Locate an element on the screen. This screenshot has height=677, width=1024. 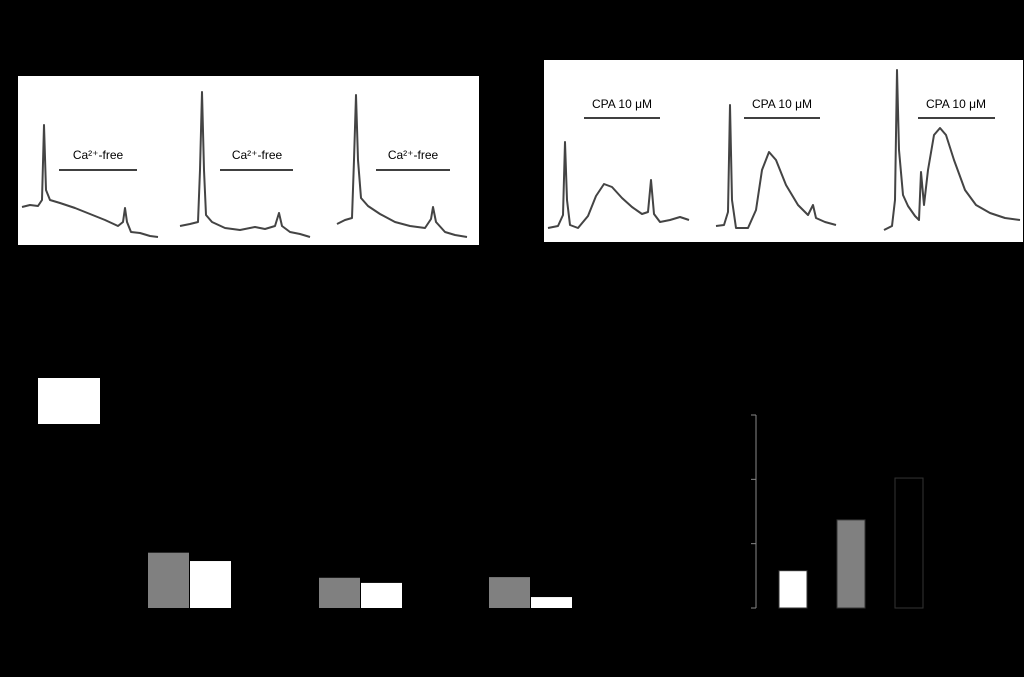
inset-panel is located at coordinates (783, 151).